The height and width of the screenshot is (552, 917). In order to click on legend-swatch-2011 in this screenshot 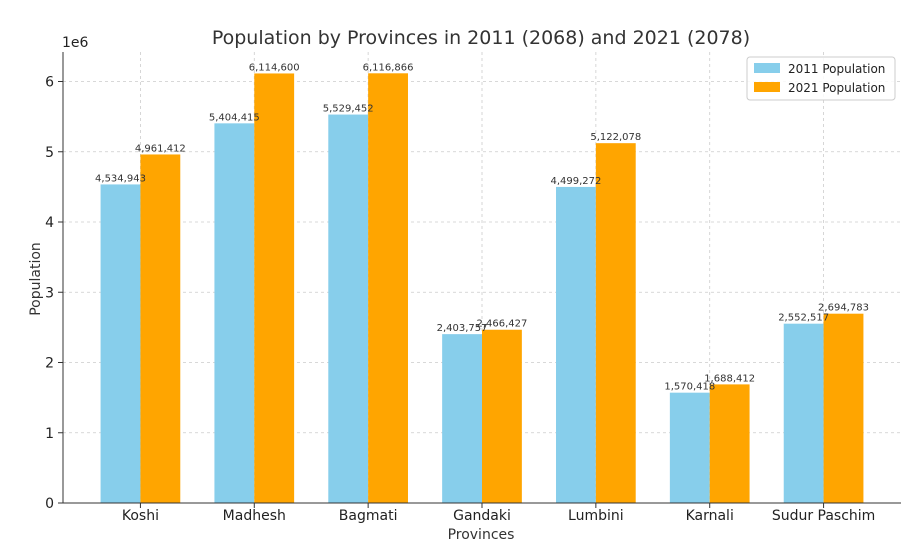, I will do `click(767, 68)`.